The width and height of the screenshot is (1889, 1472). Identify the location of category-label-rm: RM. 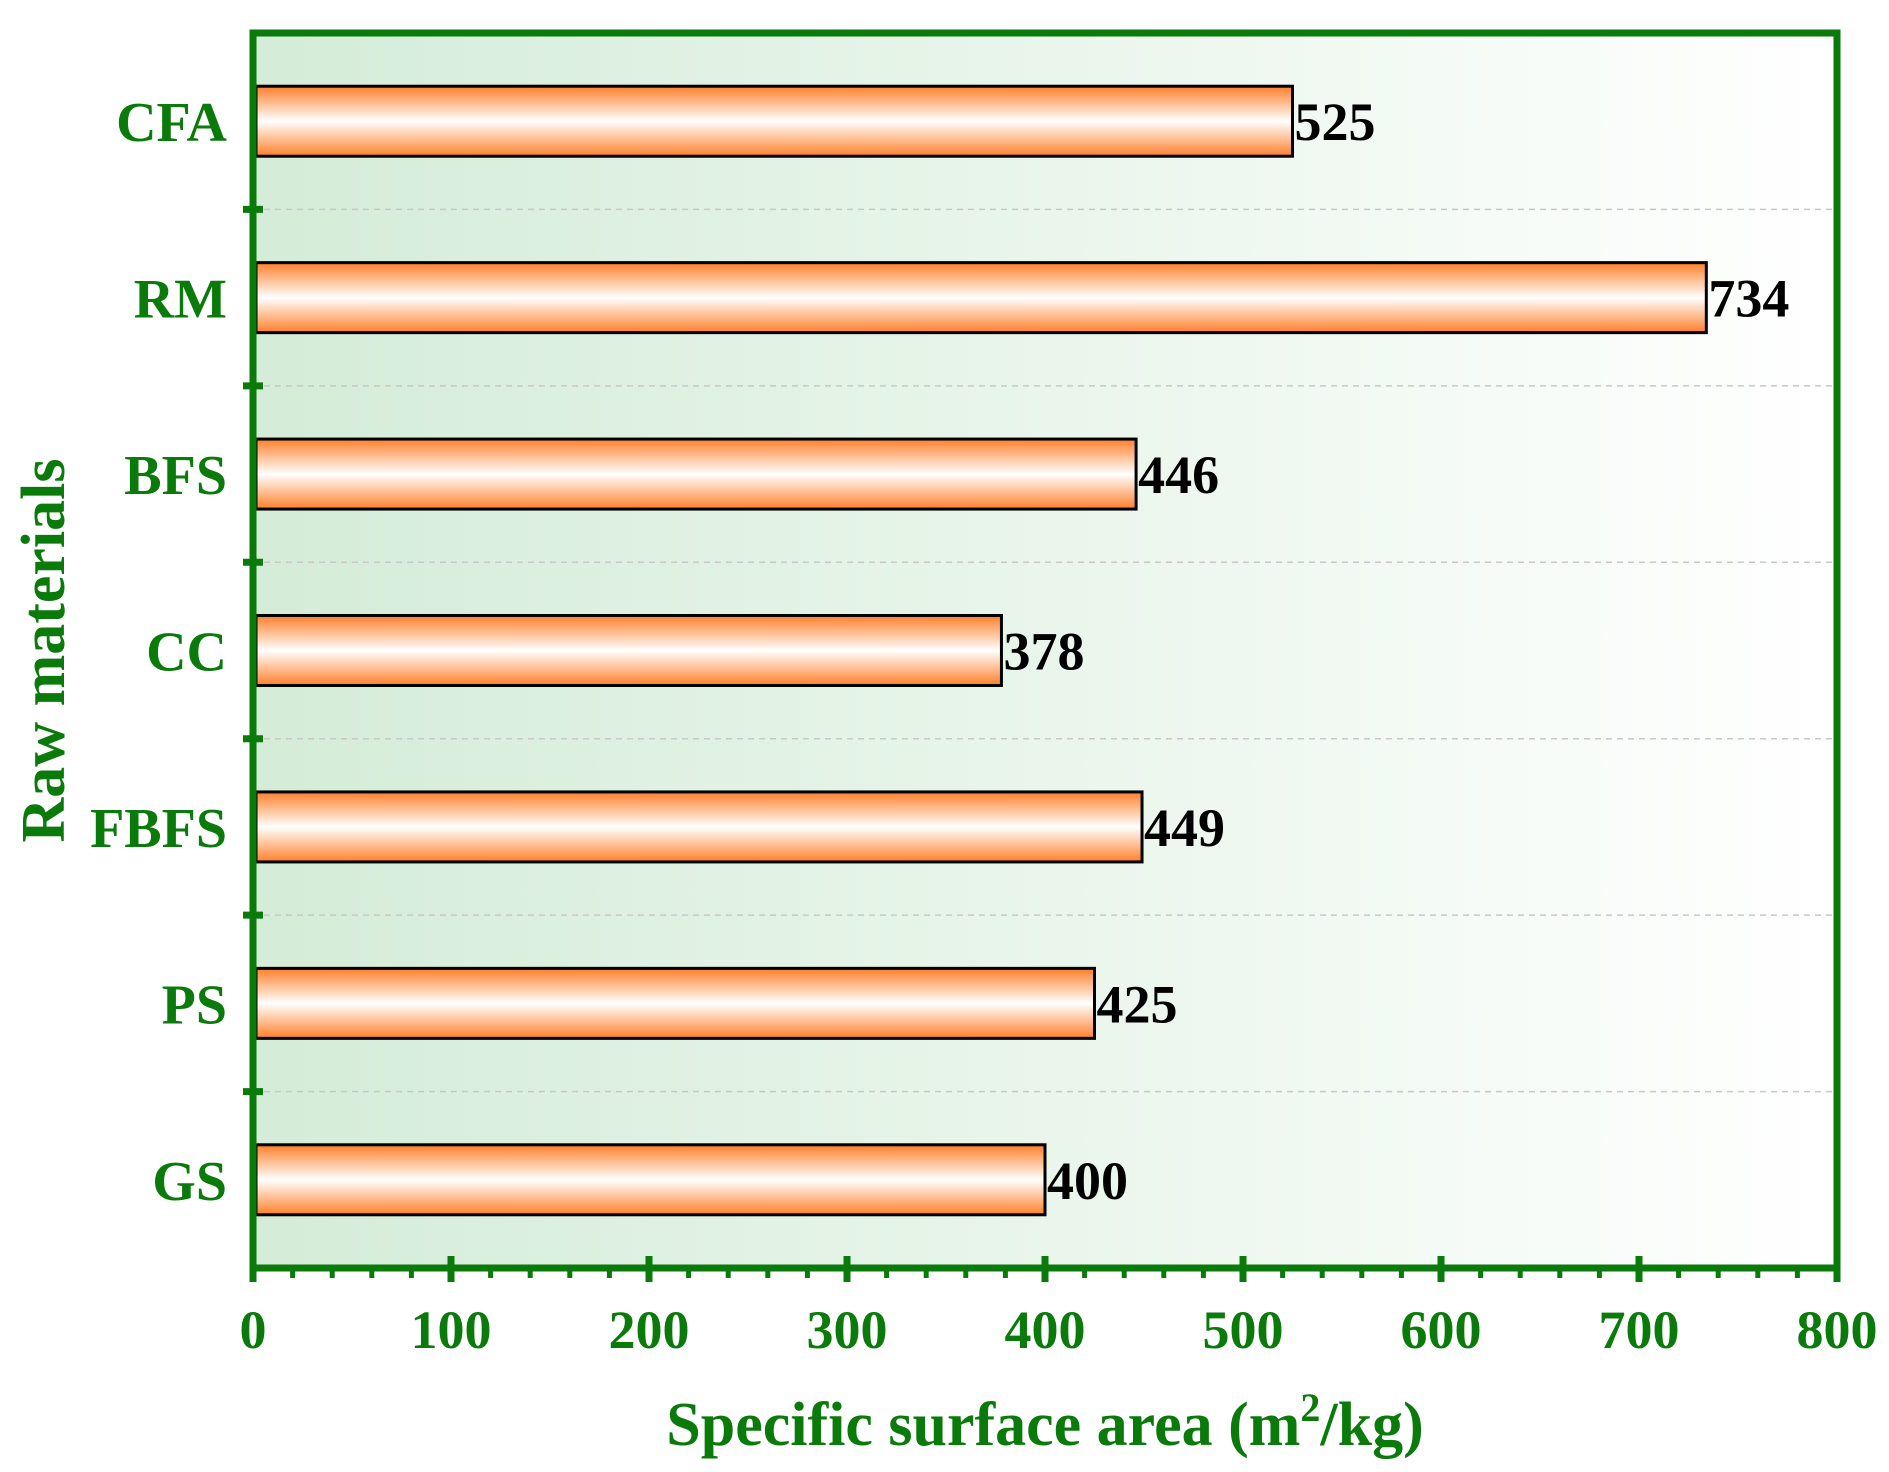
(180, 300).